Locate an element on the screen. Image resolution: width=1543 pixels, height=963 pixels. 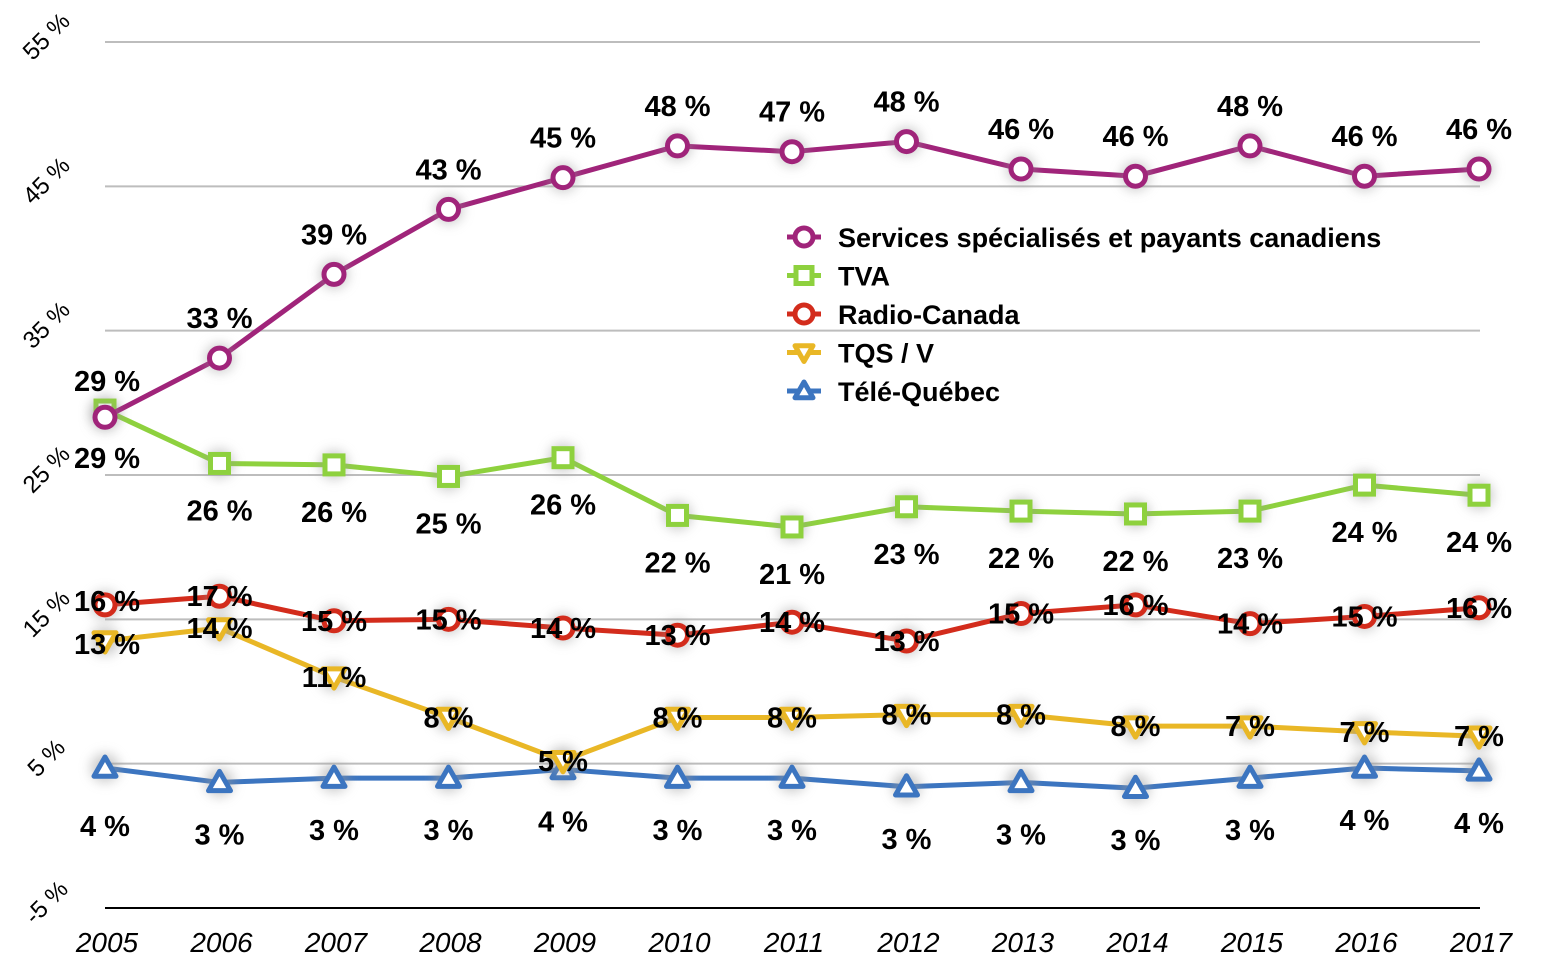
x-tick-label: 2006 is located at coordinates (221, 942).